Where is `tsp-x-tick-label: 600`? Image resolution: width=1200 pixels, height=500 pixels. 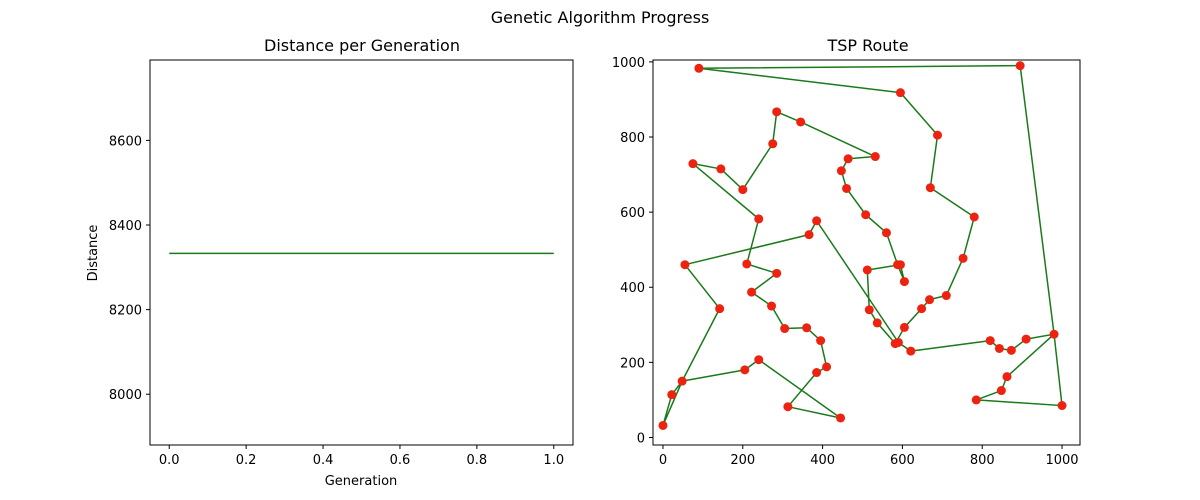
tsp-x-tick-label: 600 is located at coordinates (902, 460).